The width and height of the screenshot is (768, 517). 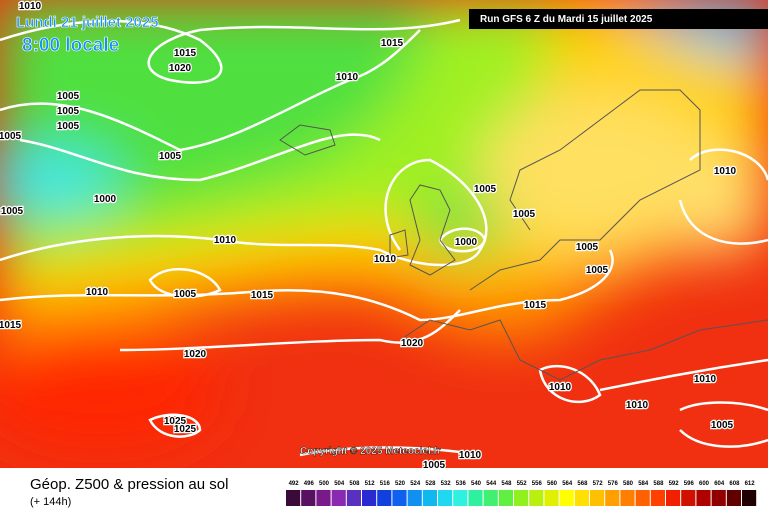 What do you see at coordinates (719, 484) in the screenshot?
I see `scale-label: 604` at bounding box center [719, 484].